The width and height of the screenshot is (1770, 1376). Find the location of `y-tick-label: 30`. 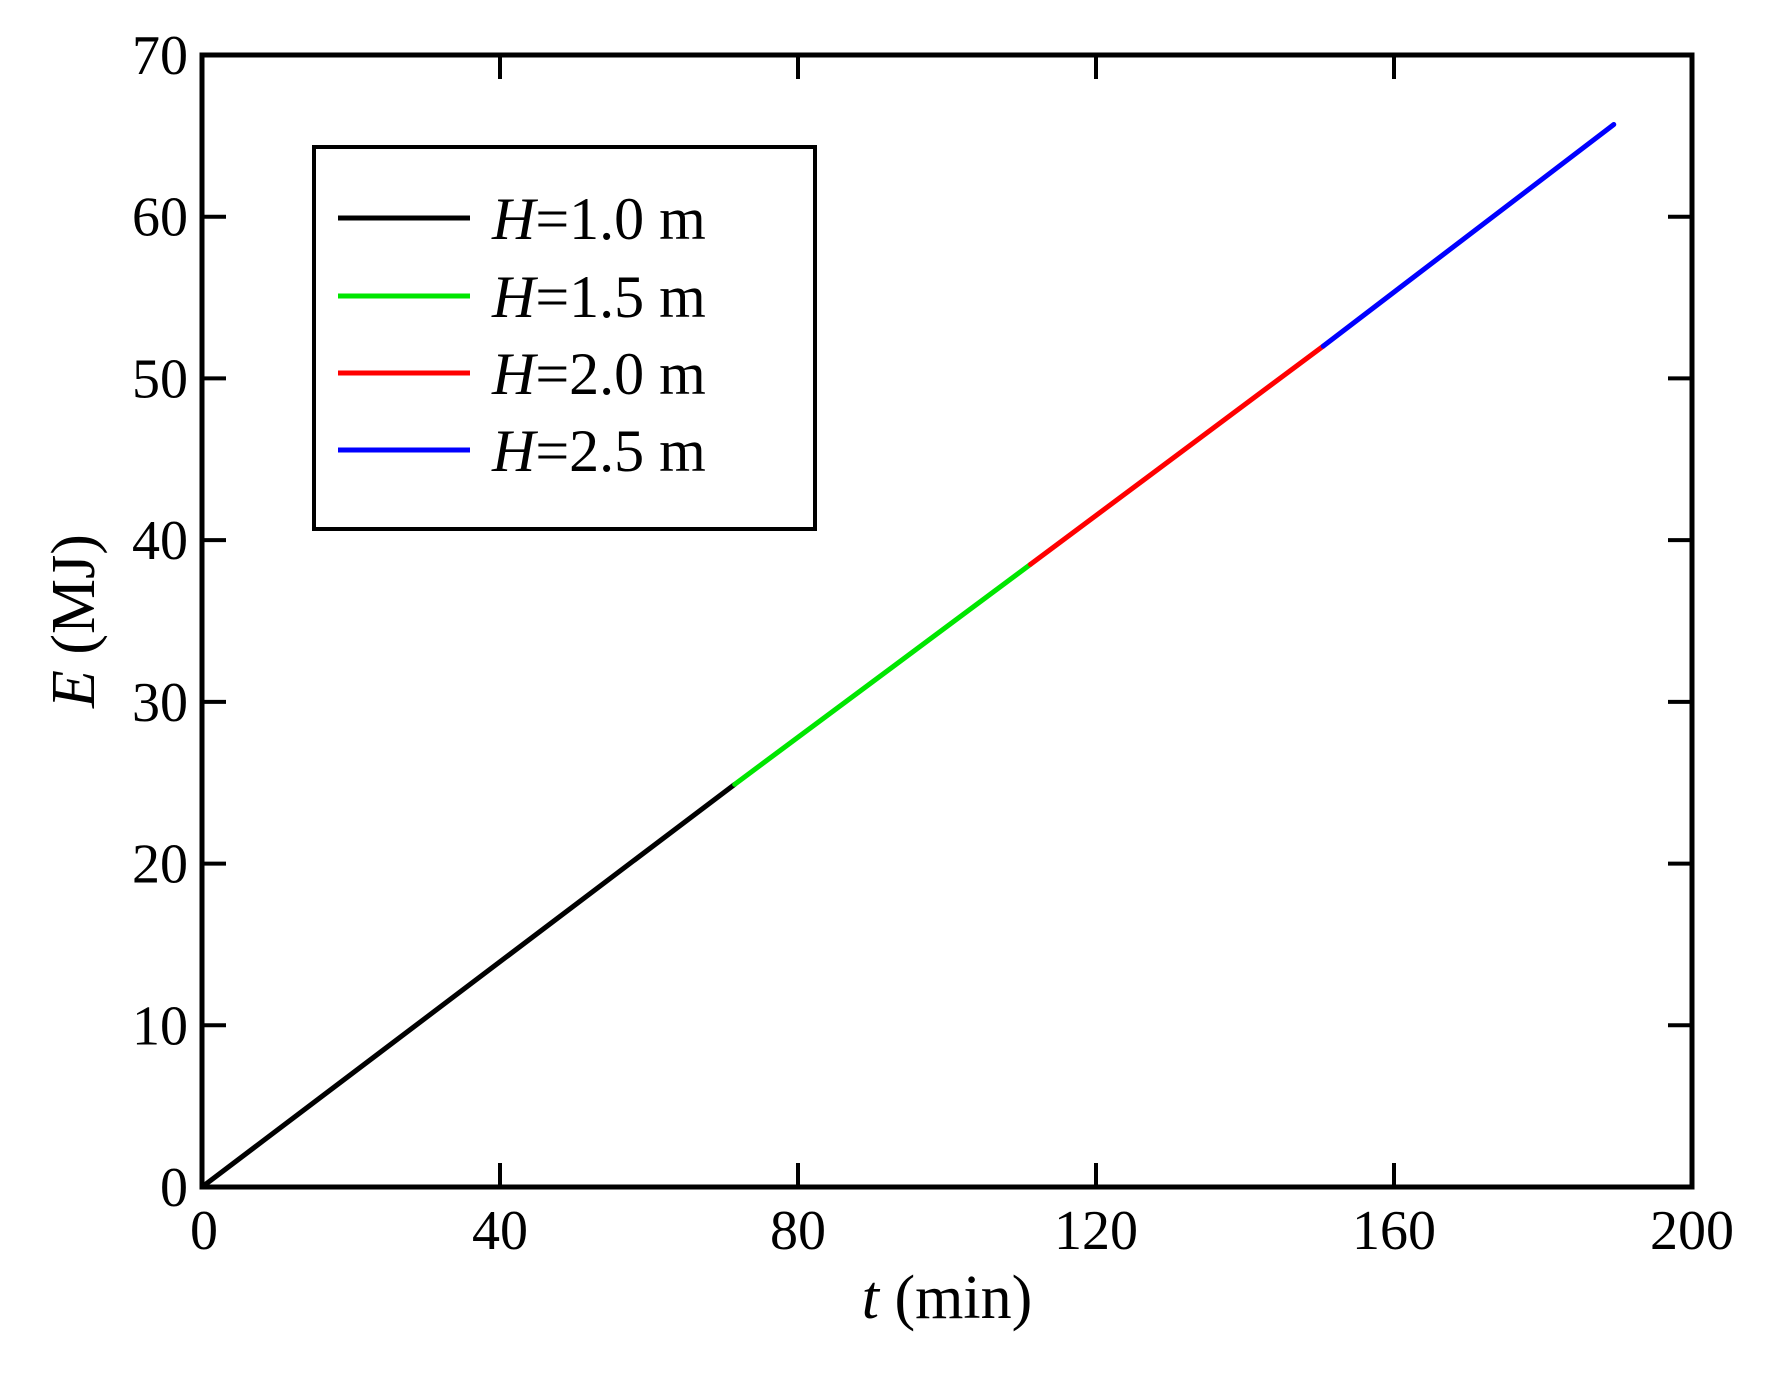

y-tick-label: 30 is located at coordinates (160, 703).